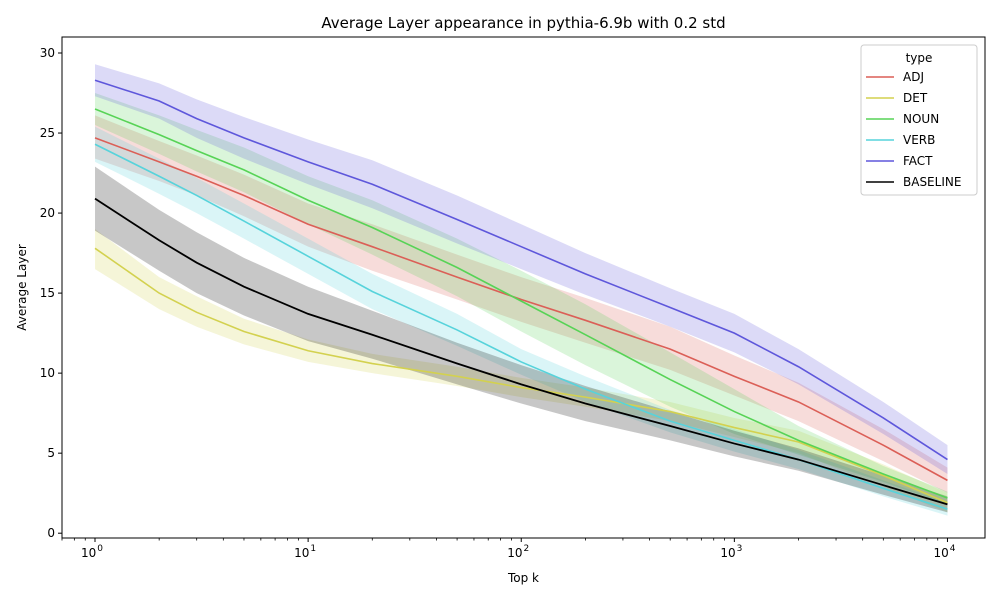 This screenshot has height=600, width=1000. Describe the element at coordinates (731, 552) in the screenshot. I see `x-tick-label: 10³` at that location.